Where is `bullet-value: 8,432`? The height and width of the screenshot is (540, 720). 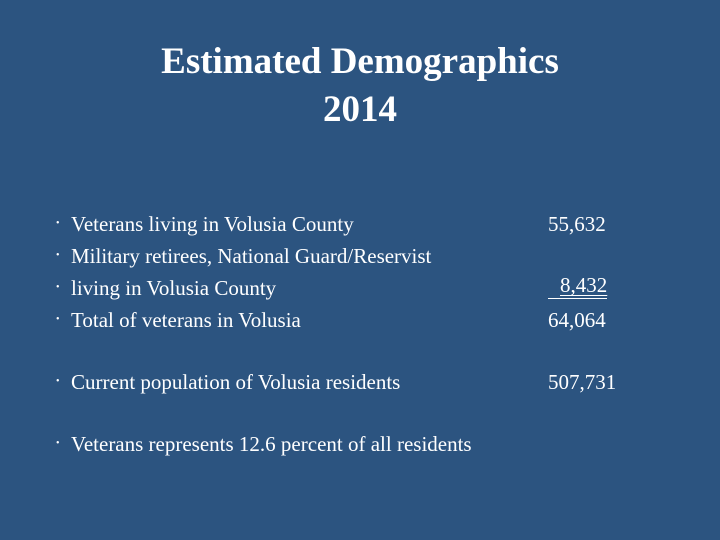 bullet-value: 8,432 is located at coordinates (578, 285).